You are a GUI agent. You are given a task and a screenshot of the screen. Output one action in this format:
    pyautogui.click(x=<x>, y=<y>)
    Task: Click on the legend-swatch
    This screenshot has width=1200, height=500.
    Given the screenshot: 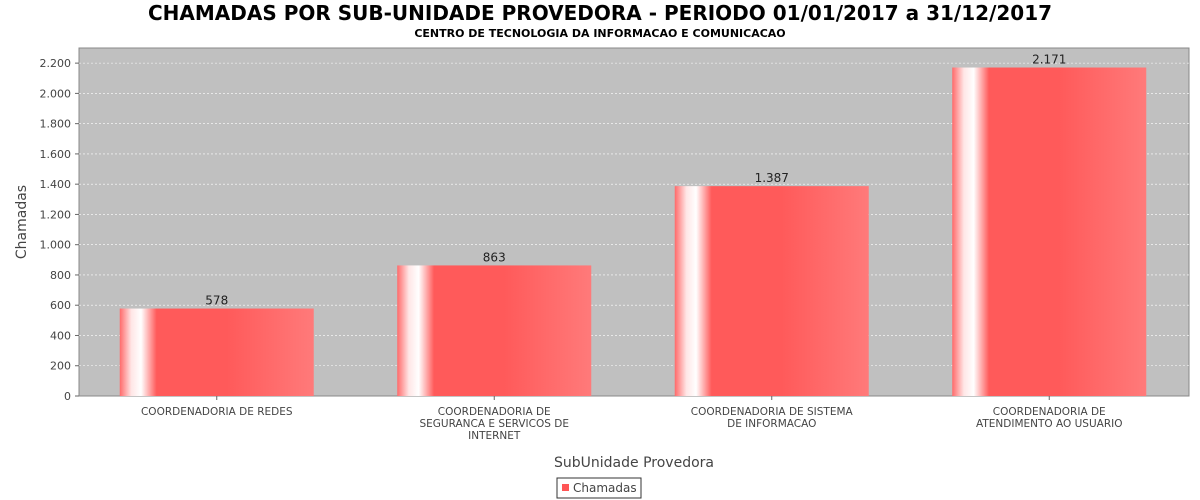 What is the action you would take?
    pyautogui.click(x=565, y=487)
    